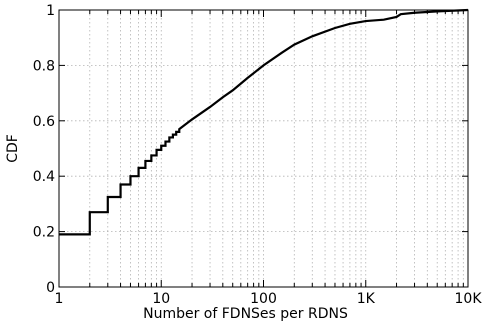  What do you see at coordinates (468, 299) in the screenshot?
I see `x-tick-label: 10K` at bounding box center [468, 299].